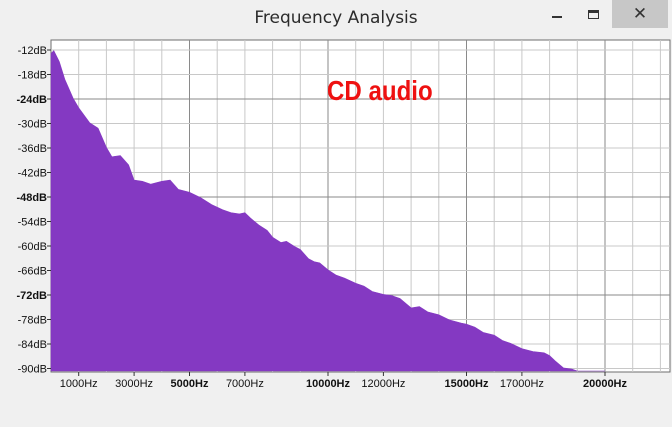 The height and width of the screenshot is (427, 672). I want to click on y-tick-label: -30dB, so click(32, 125).